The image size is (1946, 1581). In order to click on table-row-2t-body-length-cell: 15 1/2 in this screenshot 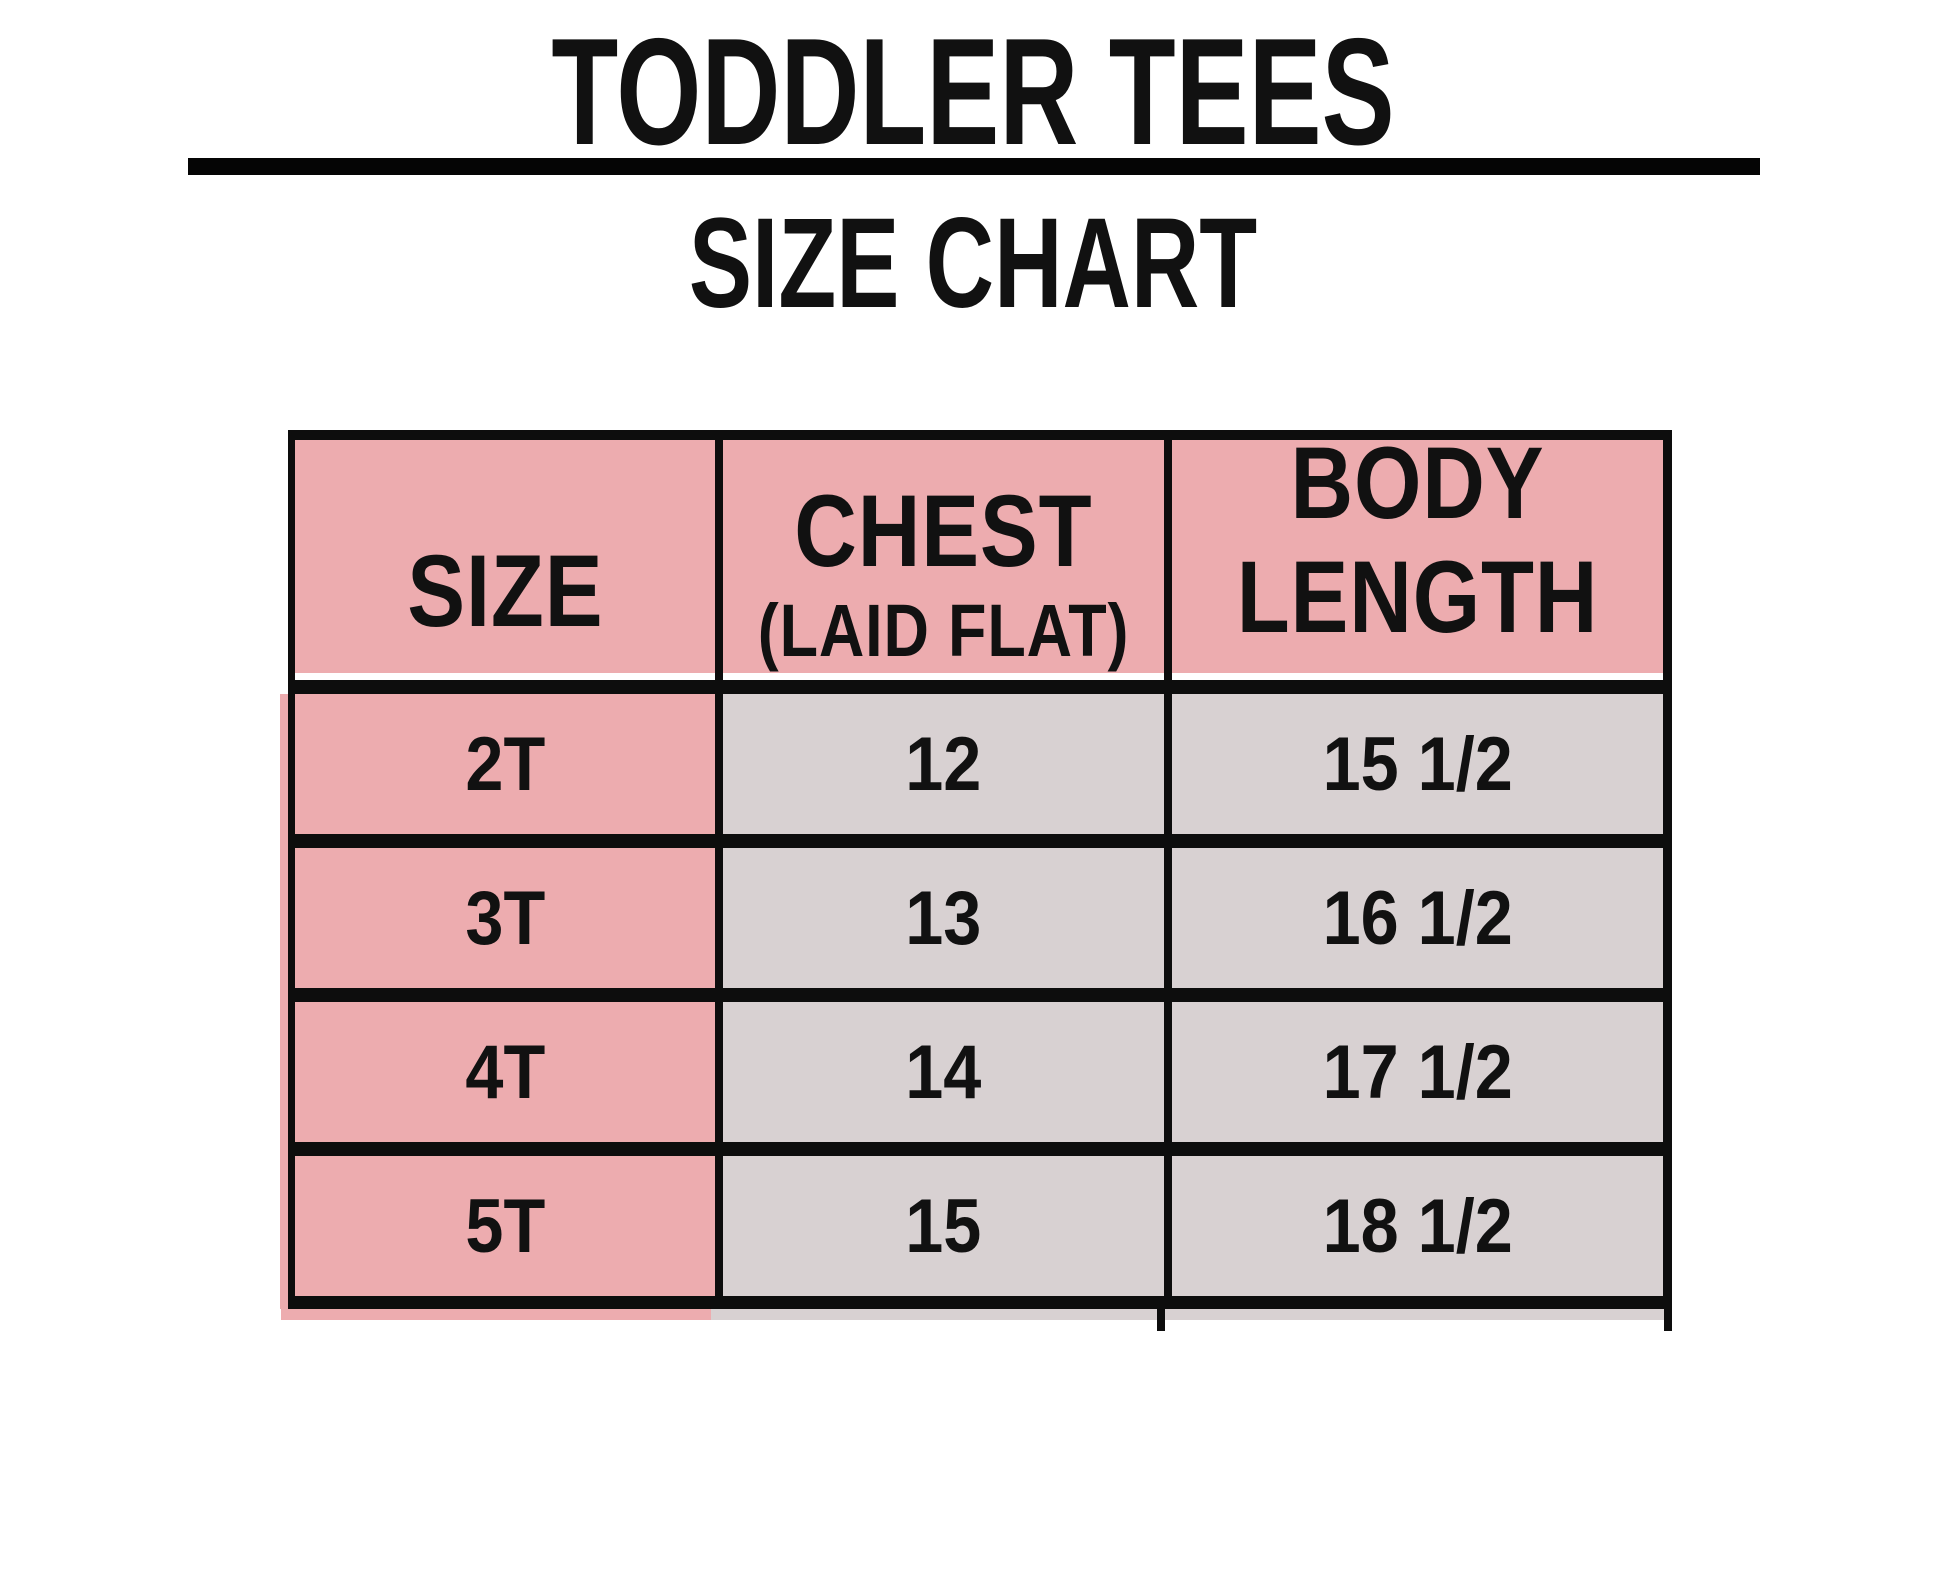, I will do `click(1417, 764)`.